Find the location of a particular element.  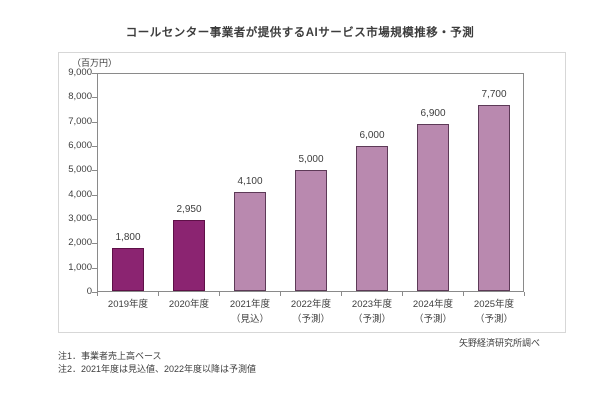

y-tick-label: 7,000 is located at coordinates (80, 121).